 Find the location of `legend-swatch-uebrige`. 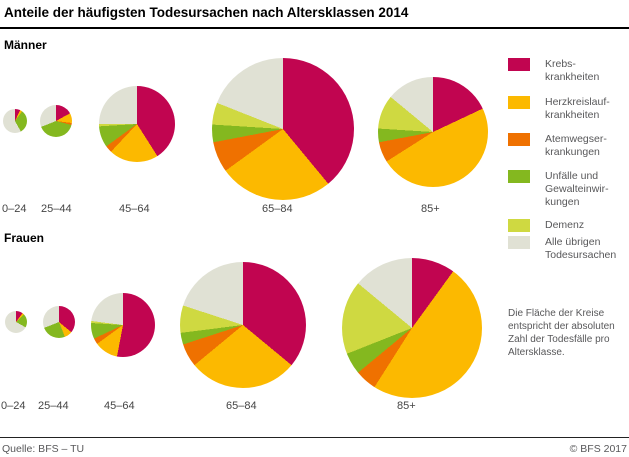

legend-swatch-uebrige is located at coordinates (519, 242).